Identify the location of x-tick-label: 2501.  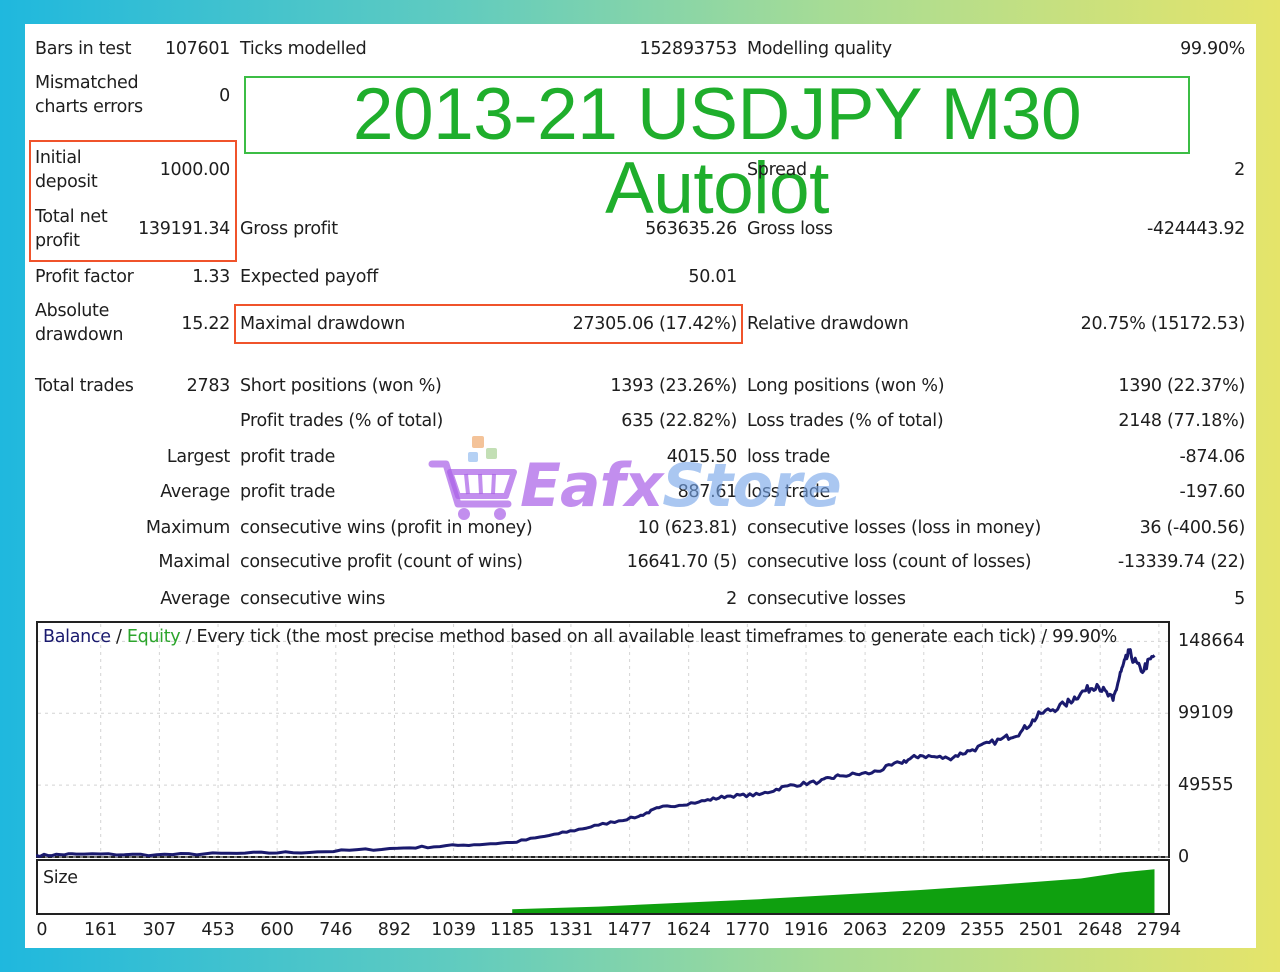
(1041, 930).